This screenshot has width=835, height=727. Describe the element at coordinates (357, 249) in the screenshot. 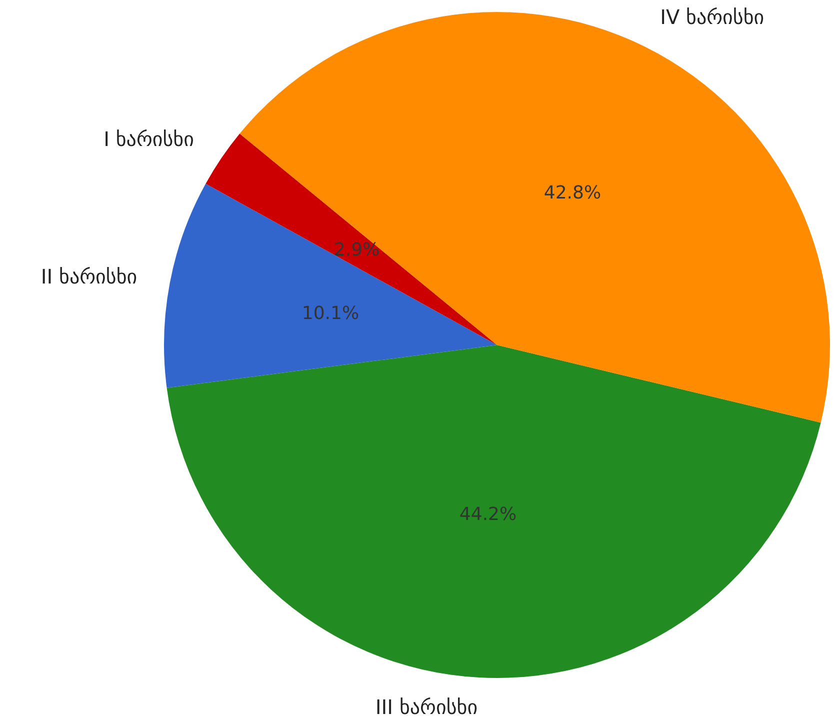

I see `data-label: 2.9%` at that location.